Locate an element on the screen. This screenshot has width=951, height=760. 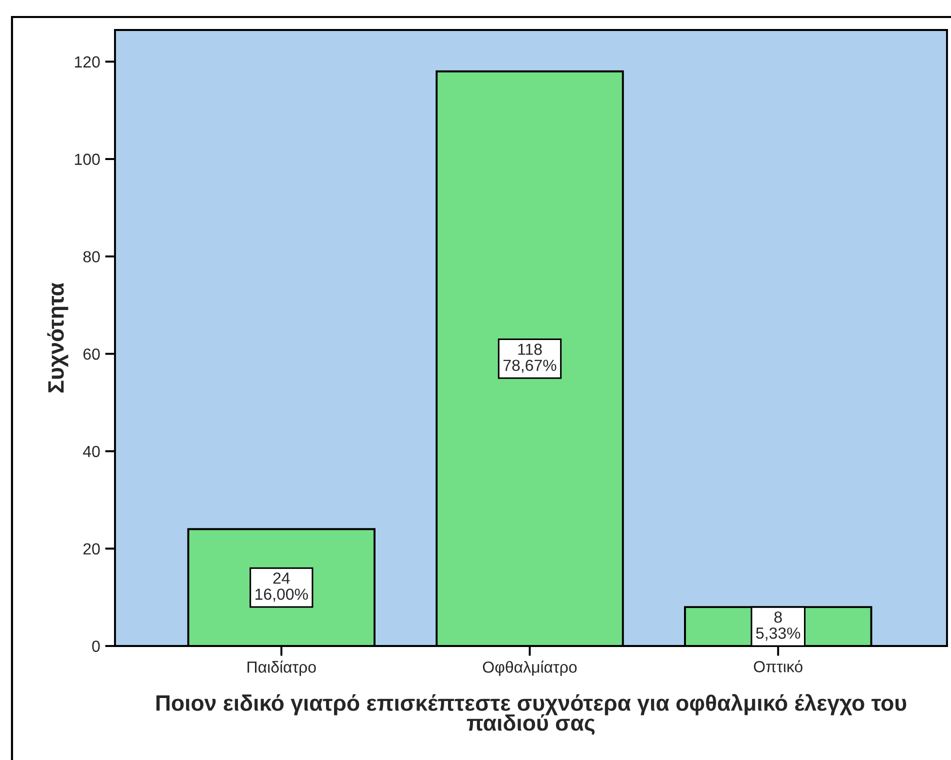
data-label: 24 16,00% is located at coordinates (282, 587).